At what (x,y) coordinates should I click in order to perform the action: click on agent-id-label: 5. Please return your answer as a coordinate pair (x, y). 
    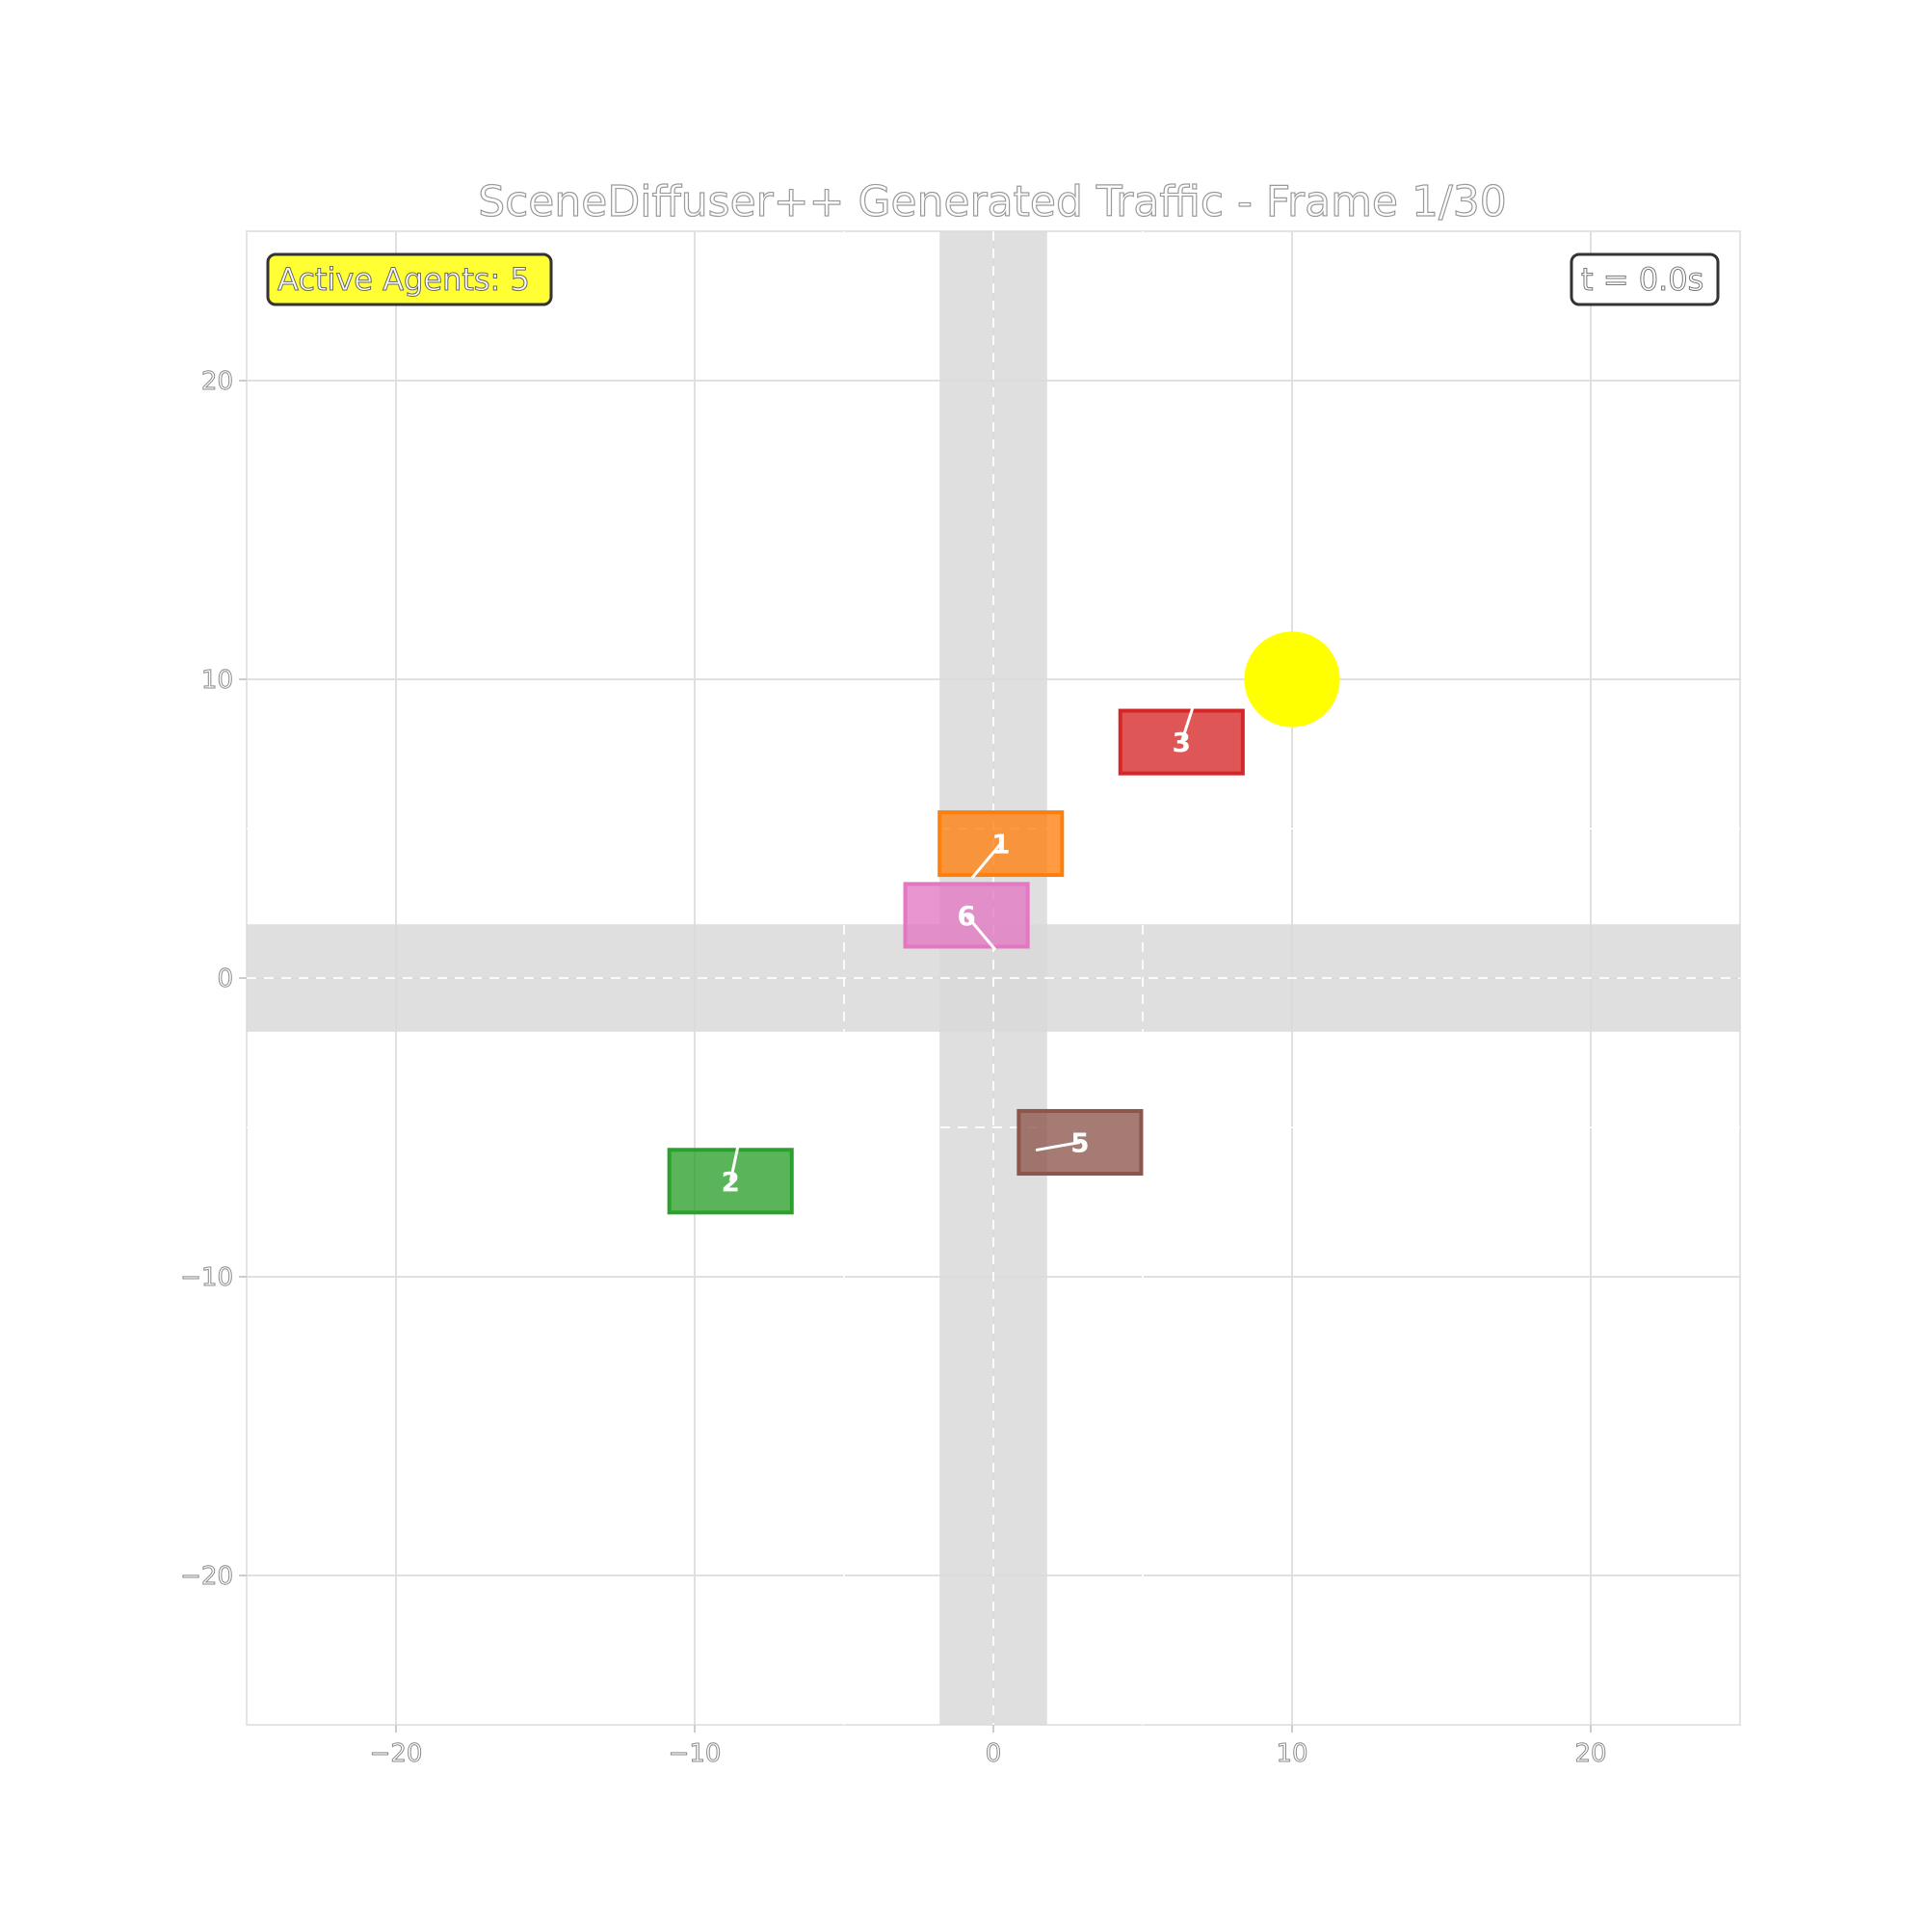
    Looking at the image, I should click on (1079, 1143).